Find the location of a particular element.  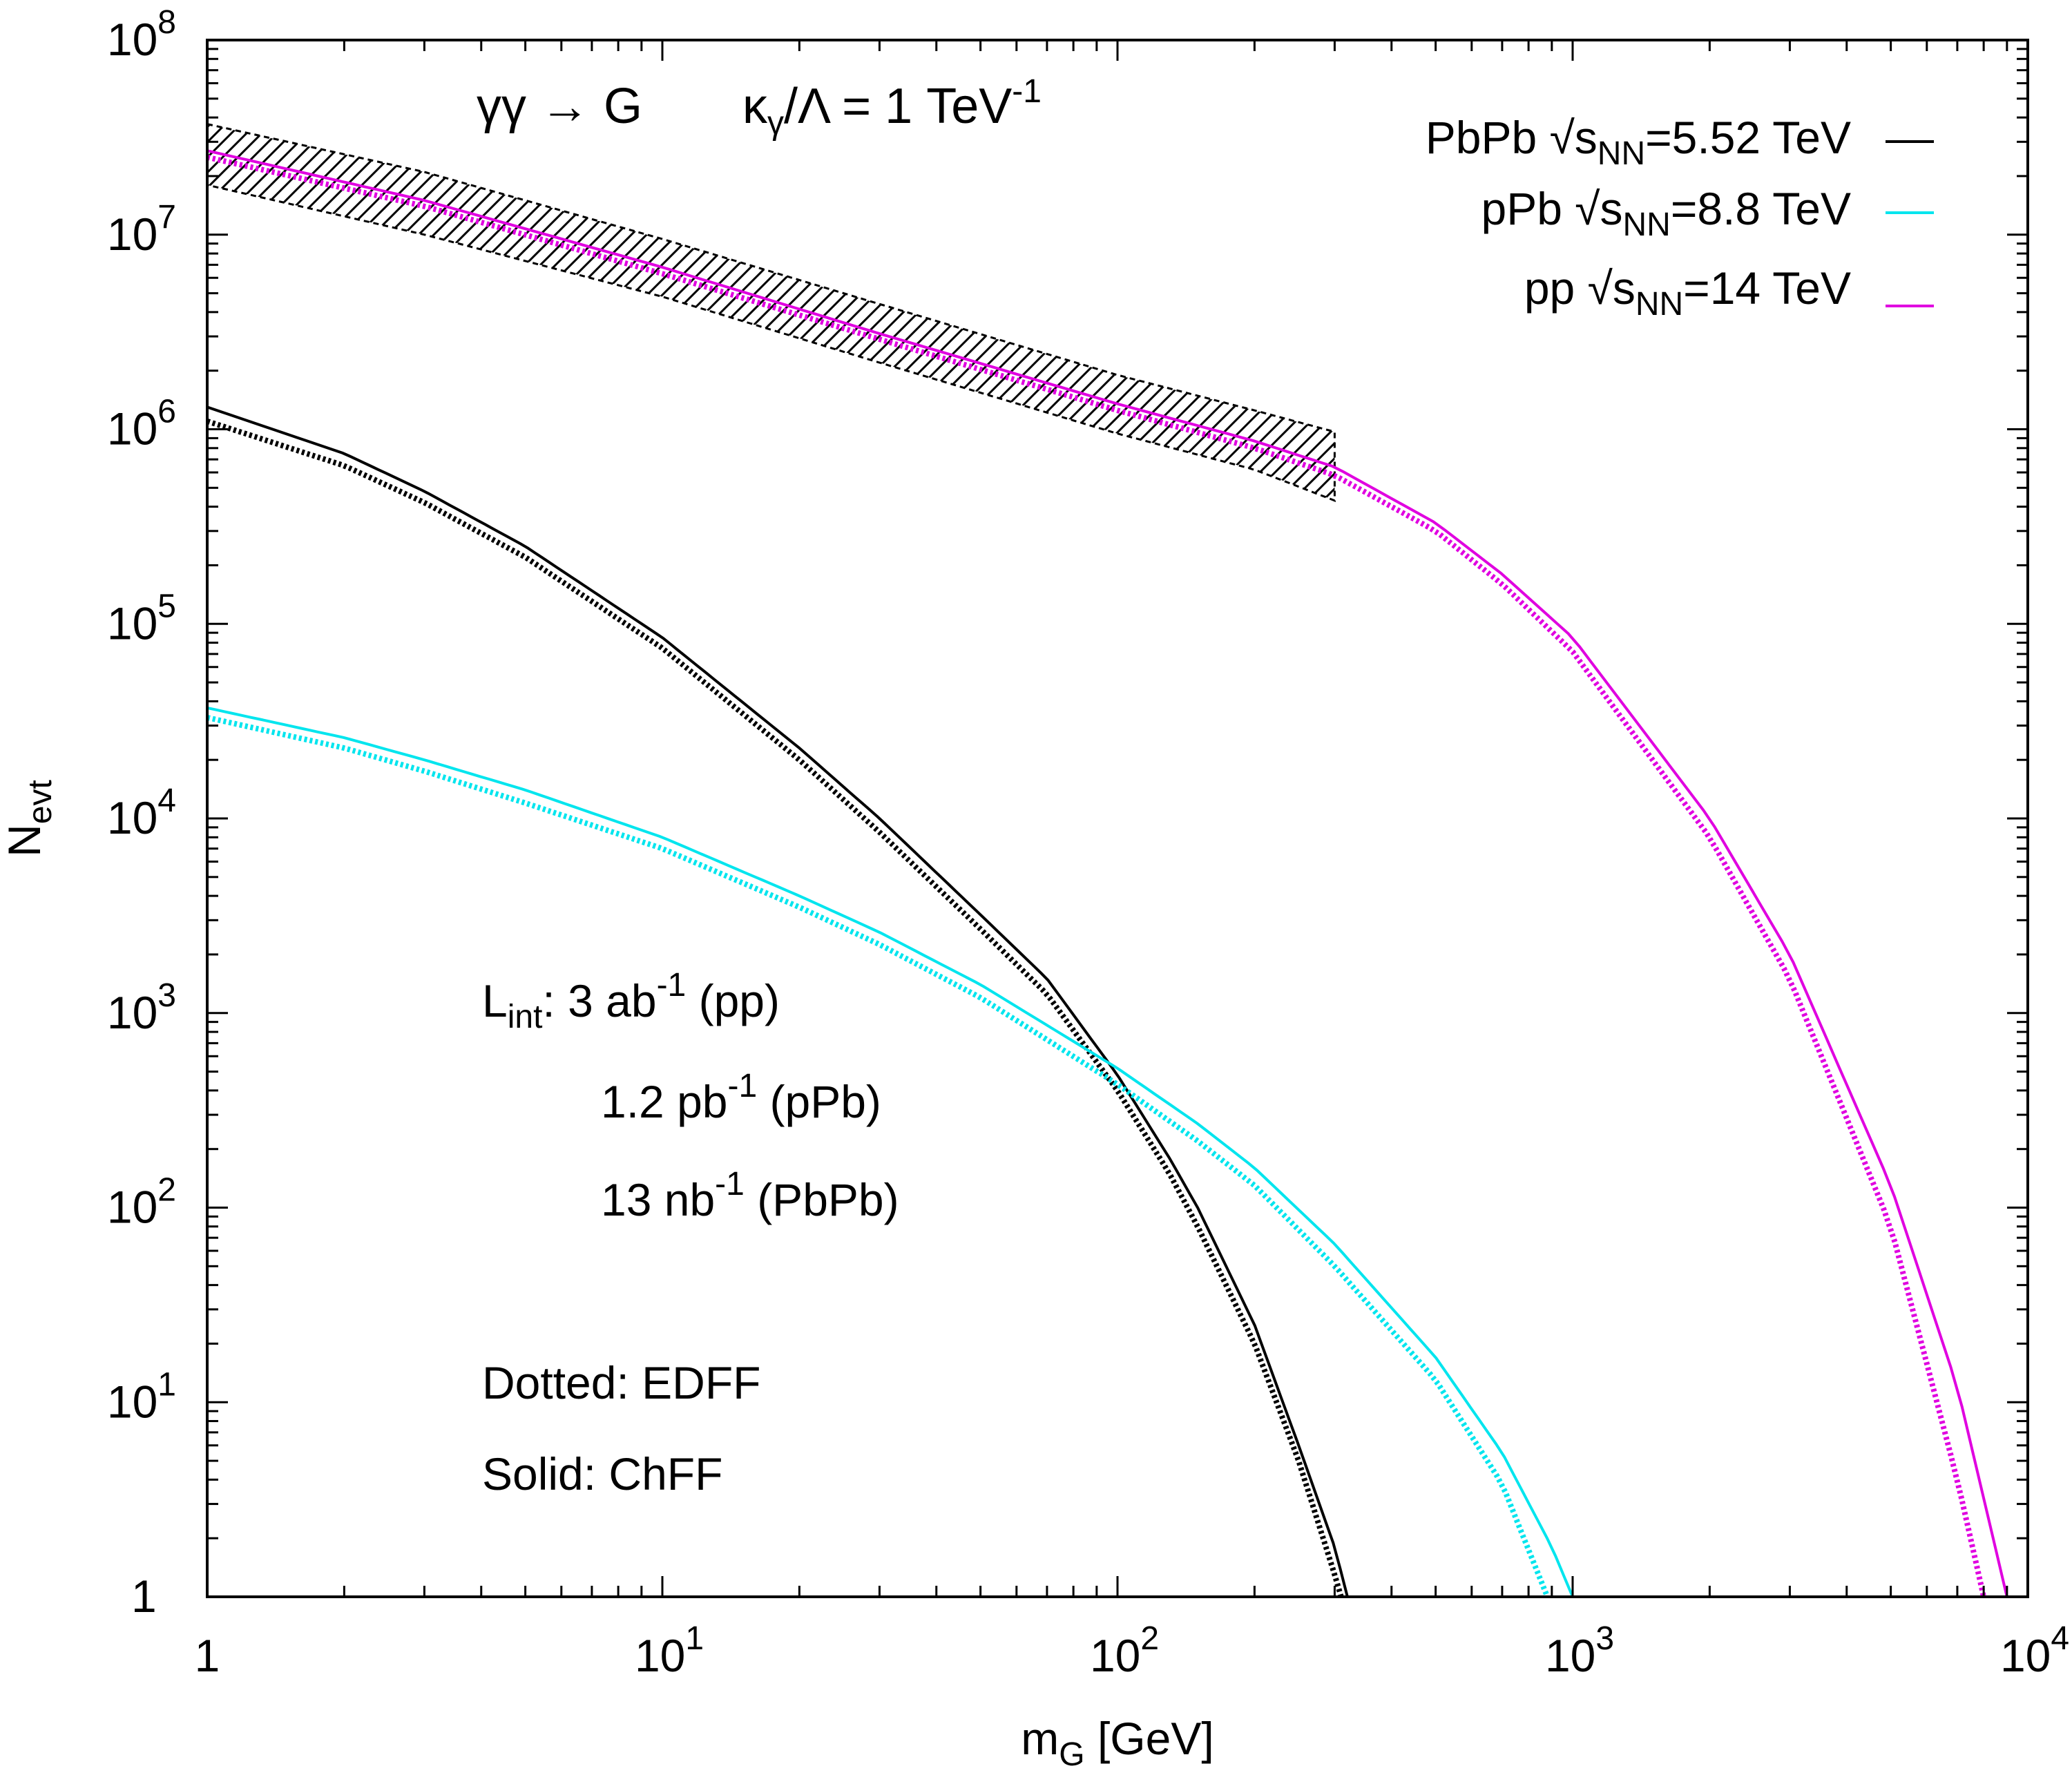

legend-entry-pbpb: PbPb √sNN=5.52 TeV is located at coordinates (1680, 142).